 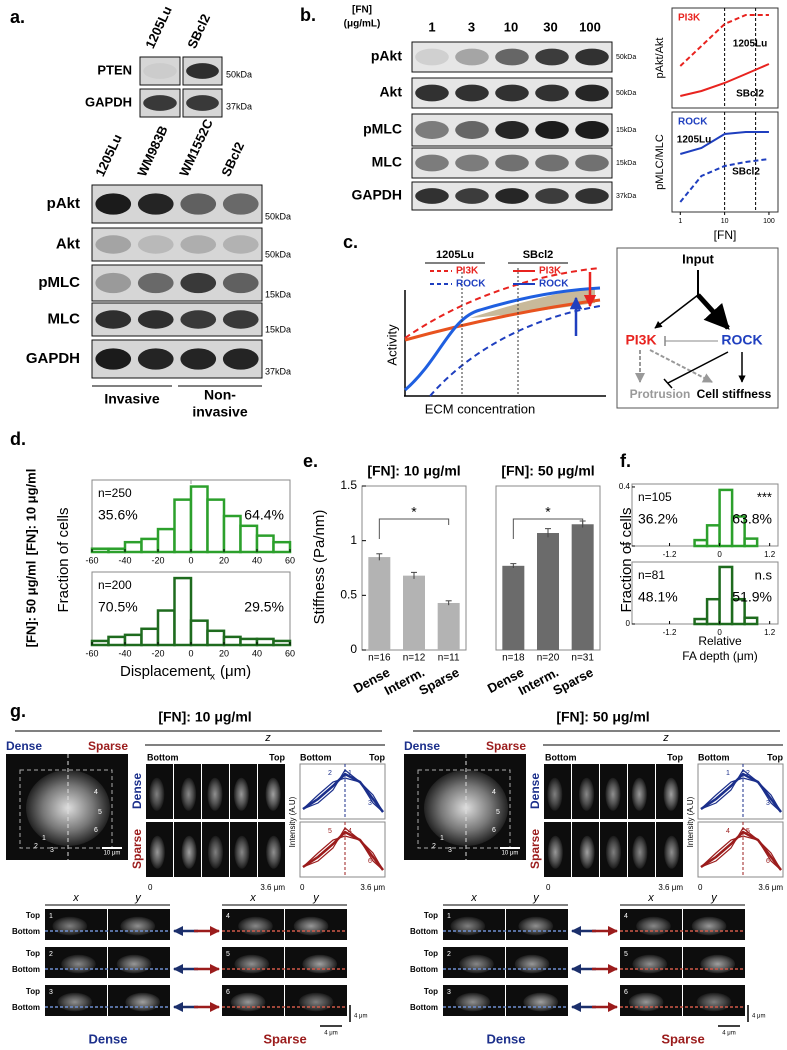 What do you see at coordinates (330, 831) in the screenshot?
I see `profile-id: 5` at bounding box center [330, 831].